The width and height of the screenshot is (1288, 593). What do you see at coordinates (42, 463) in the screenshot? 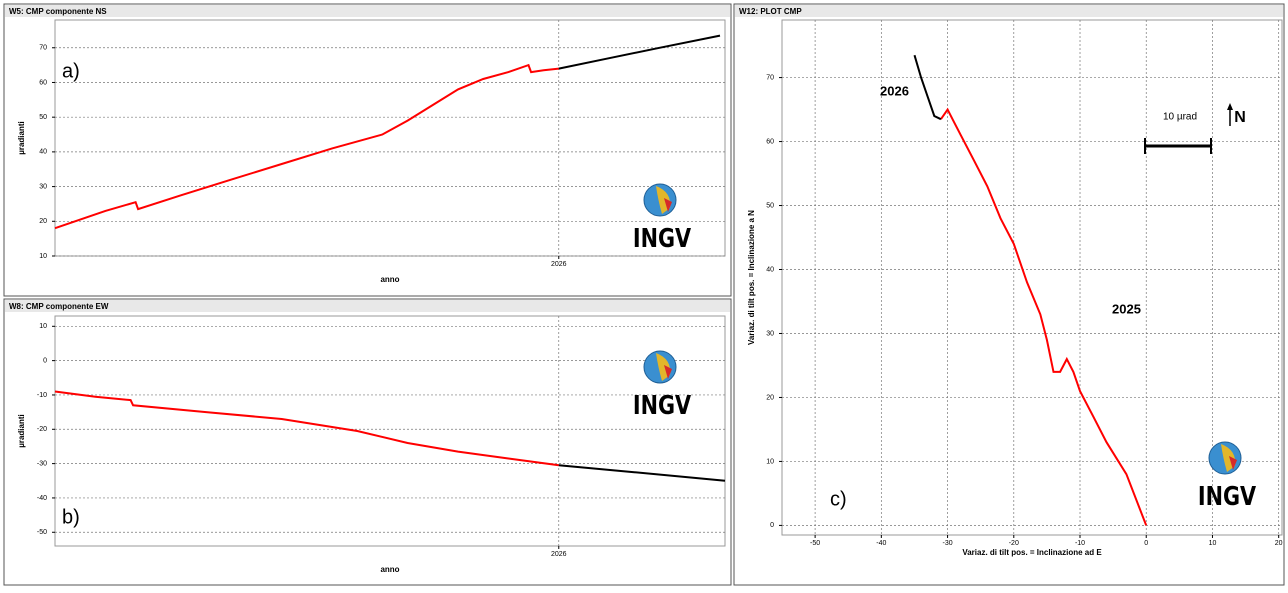
I see `y-tick-label: -30` at bounding box center [42, 463].